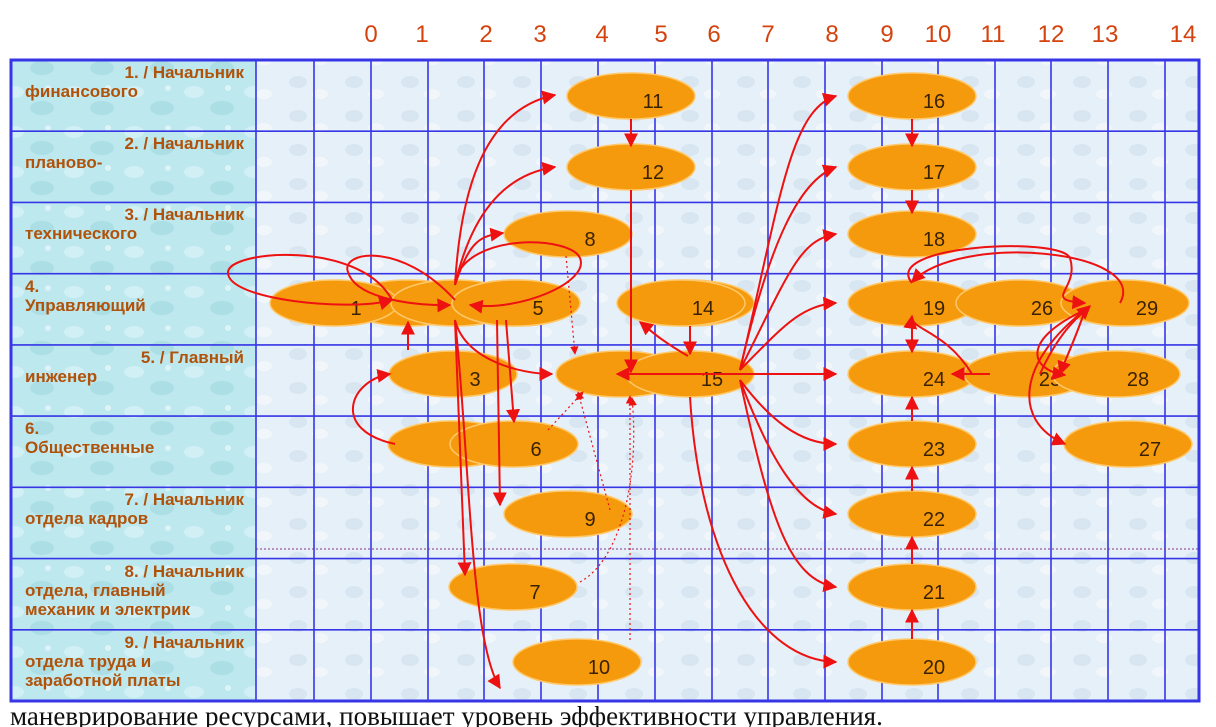 The image size is (1216, 727). What do you see at coordinates (886, 34) in the screenshot?
I see `column-number: 9` at bounding box center [886, 34].